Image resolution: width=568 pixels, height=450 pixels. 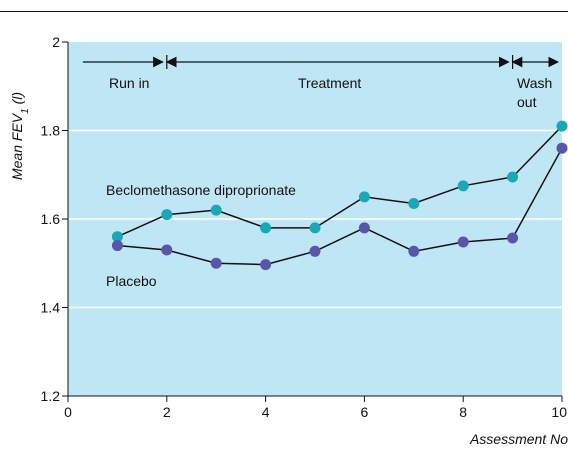 What do you see at coordinates (20, 136) in the screenshot?
I see `y-axis-label: Mean FEV1 (l)` at bounding box center [20, 136].